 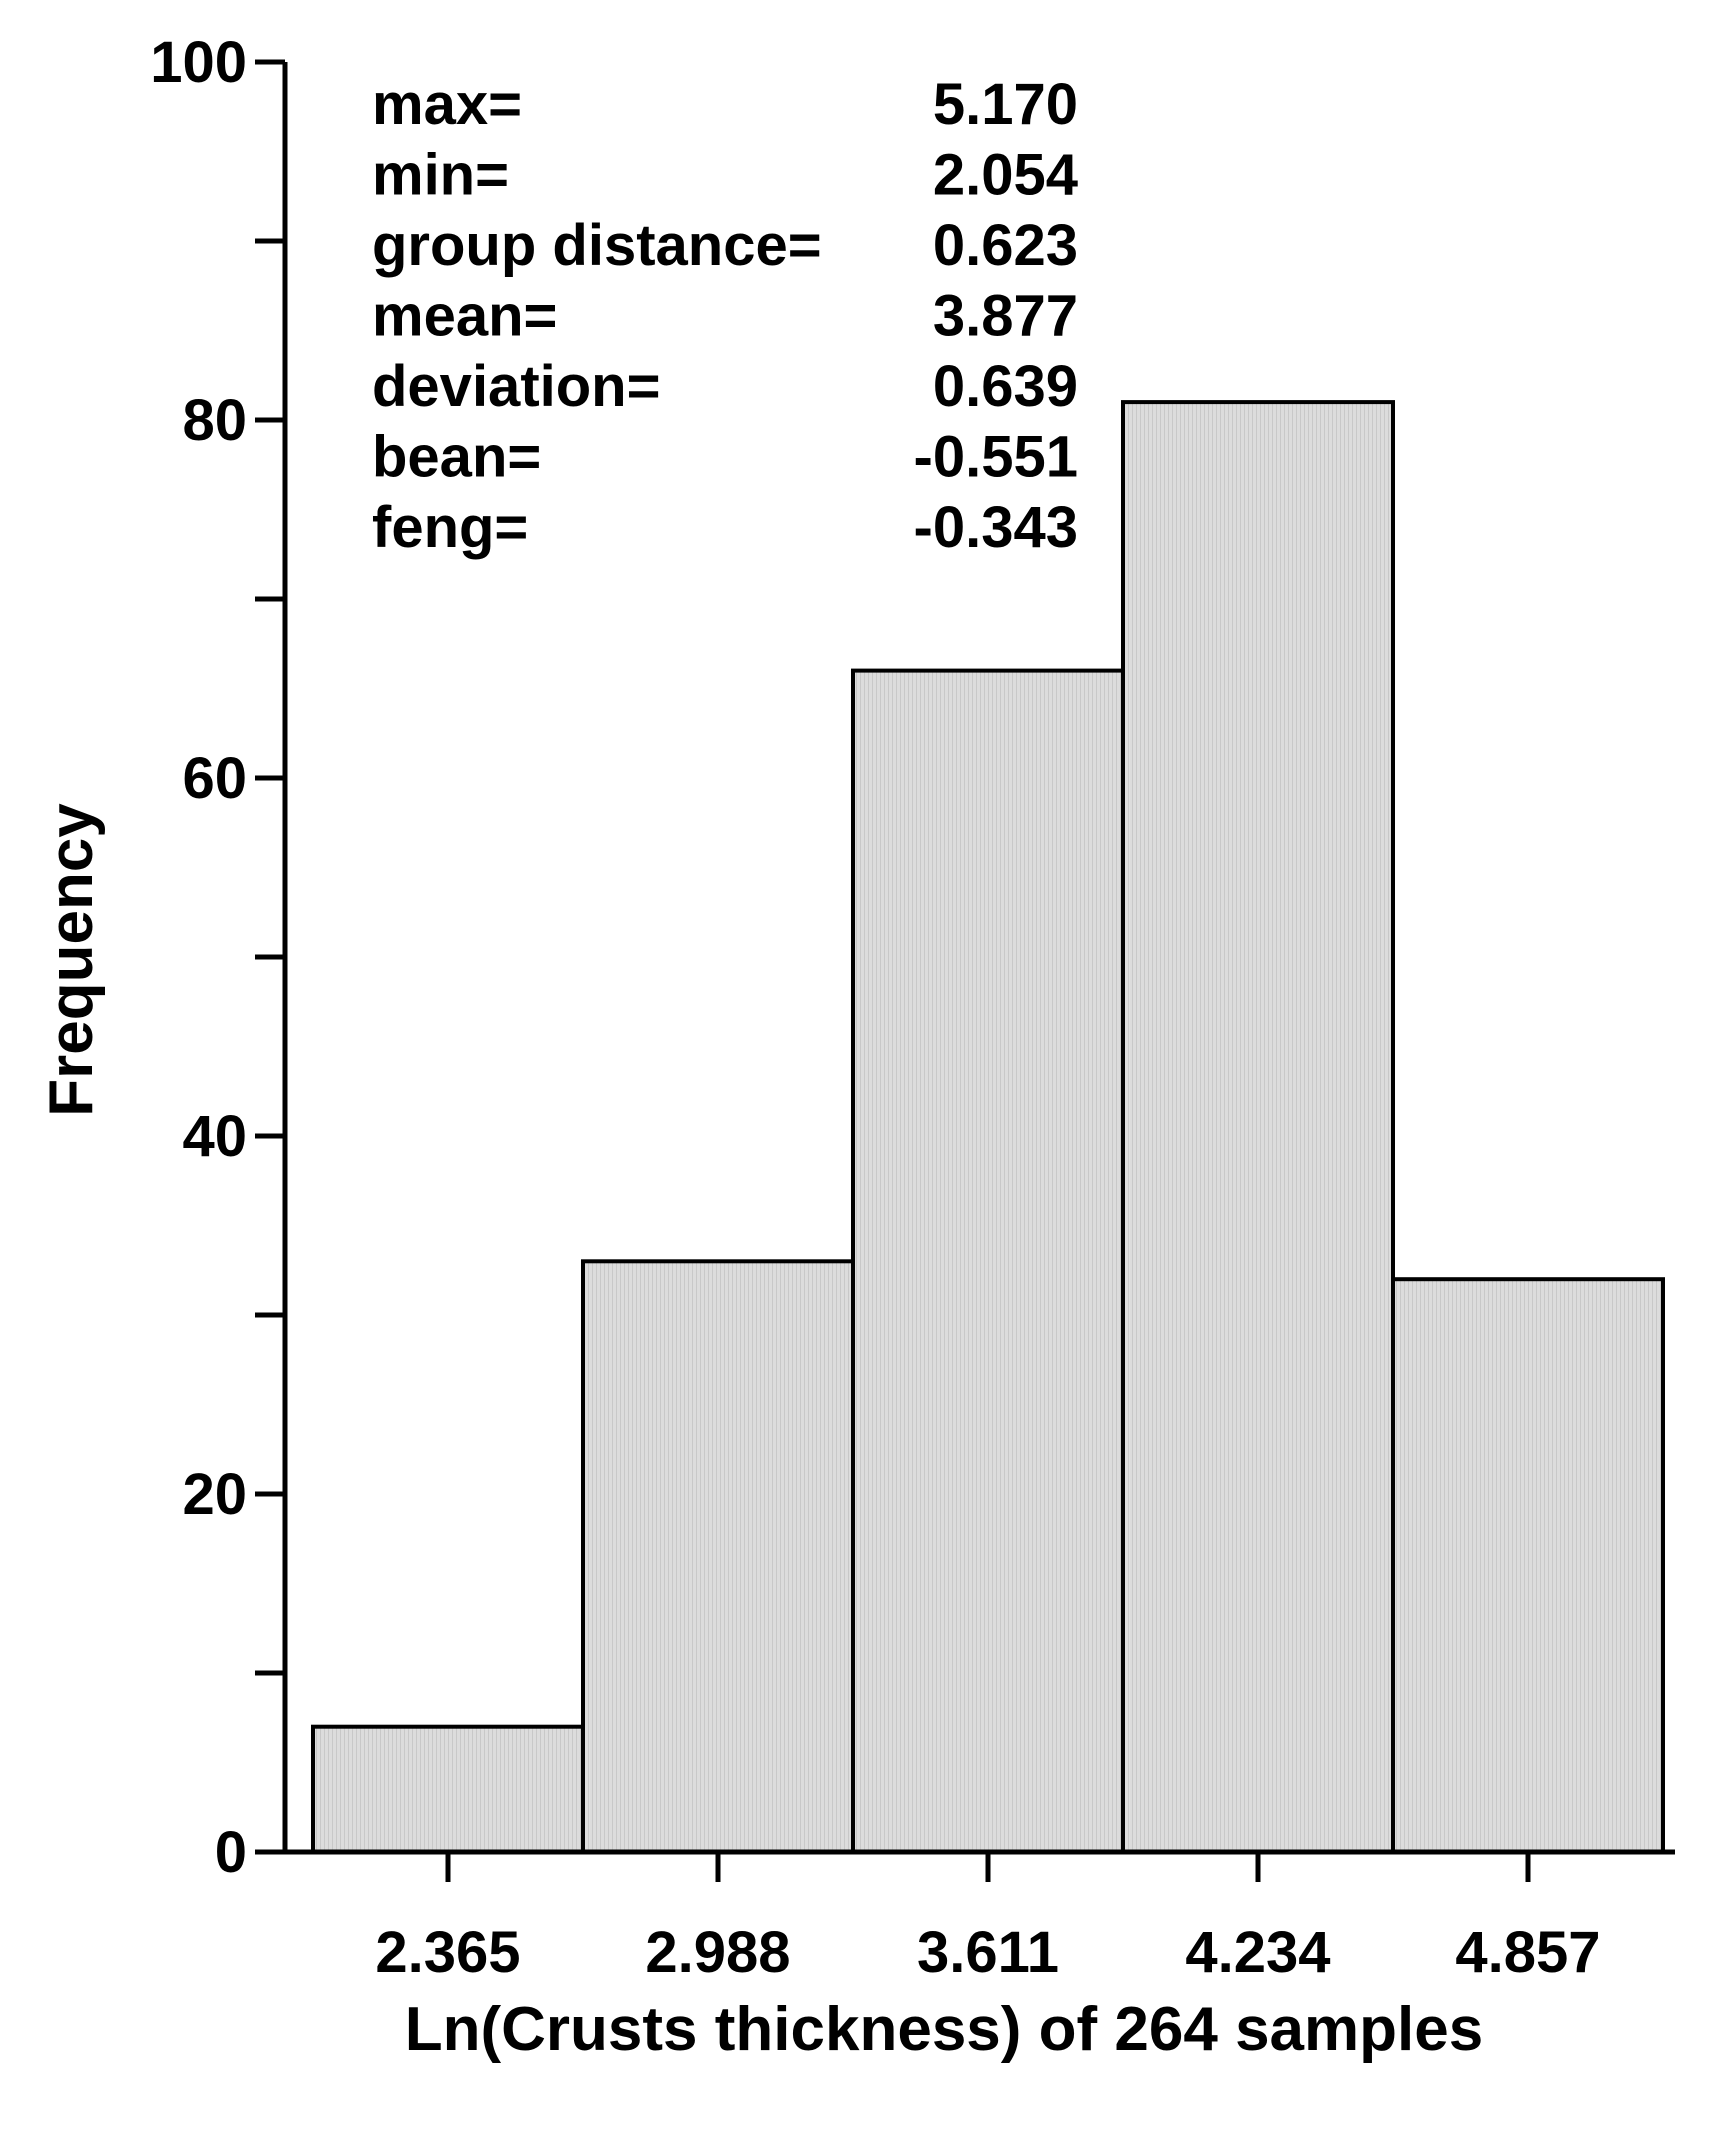 I want to click on y-tick-label-20: 20, so click(x=214, y=1494).